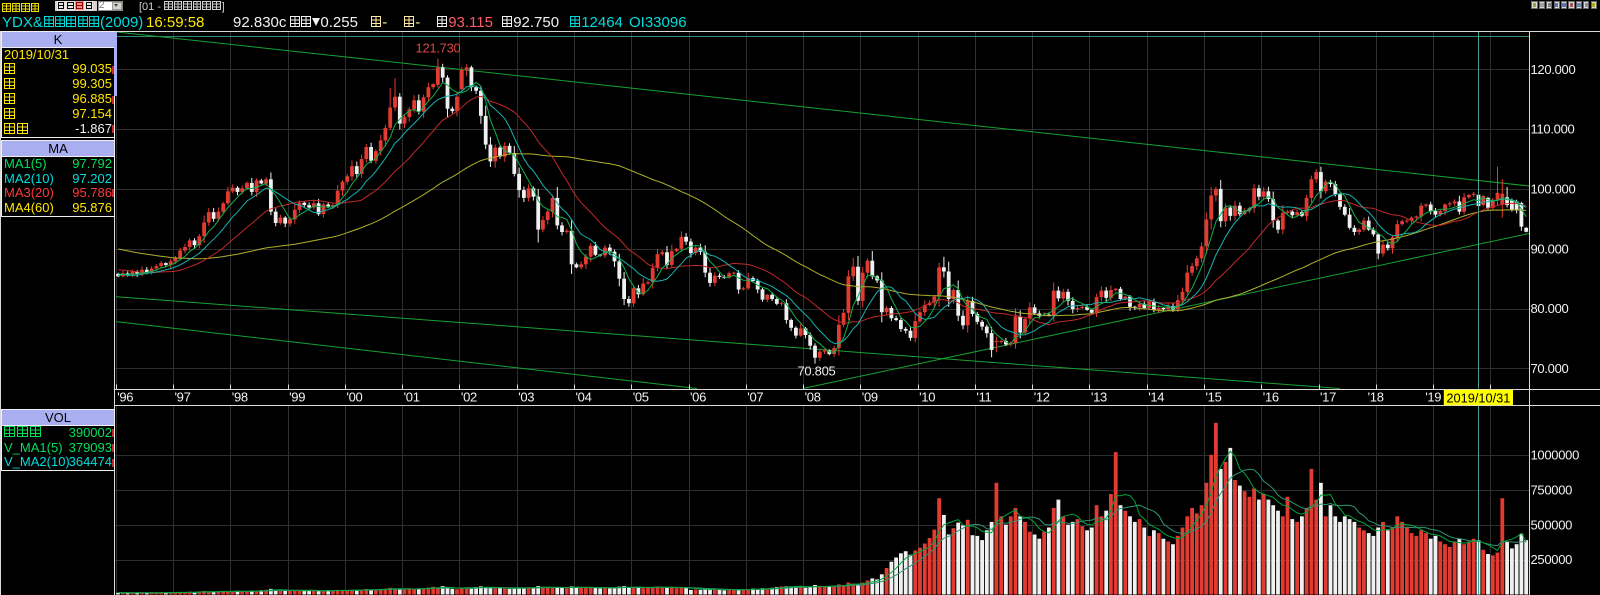 This screenshot has height=595, width=1600. What do you see at coordinates (1552, 524) in the screenshot?
I see `svg-text: 500000` at bounding box center [1552, 524].